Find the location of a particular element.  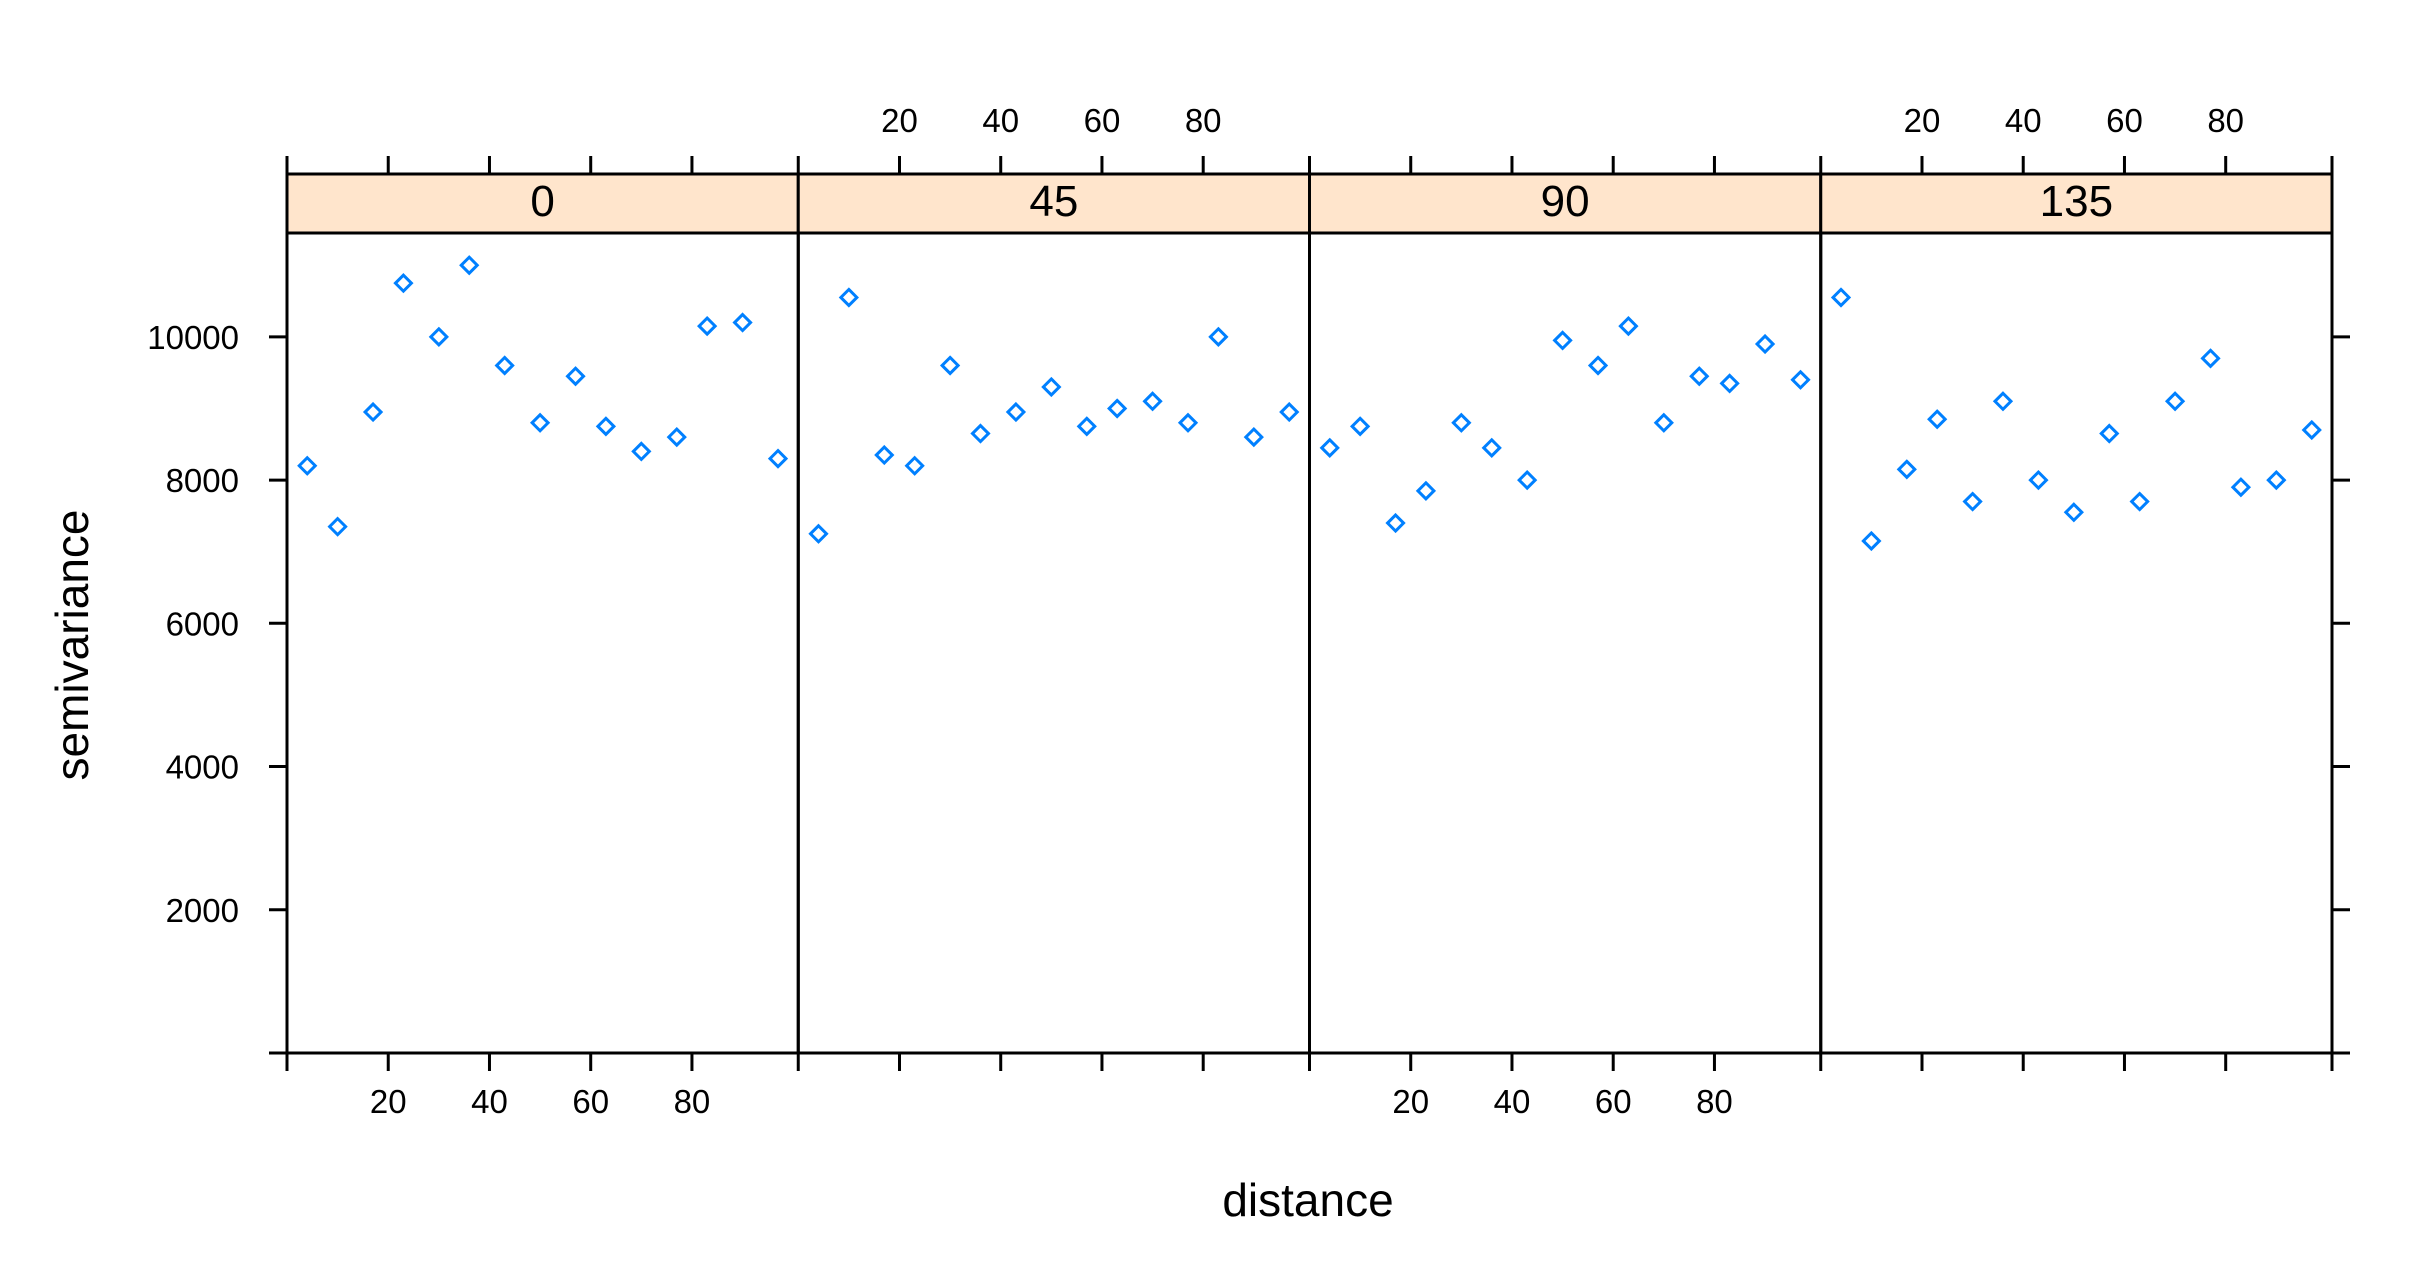

x-tick-label-0-60: 60 is located at coordinates (590, 1101).